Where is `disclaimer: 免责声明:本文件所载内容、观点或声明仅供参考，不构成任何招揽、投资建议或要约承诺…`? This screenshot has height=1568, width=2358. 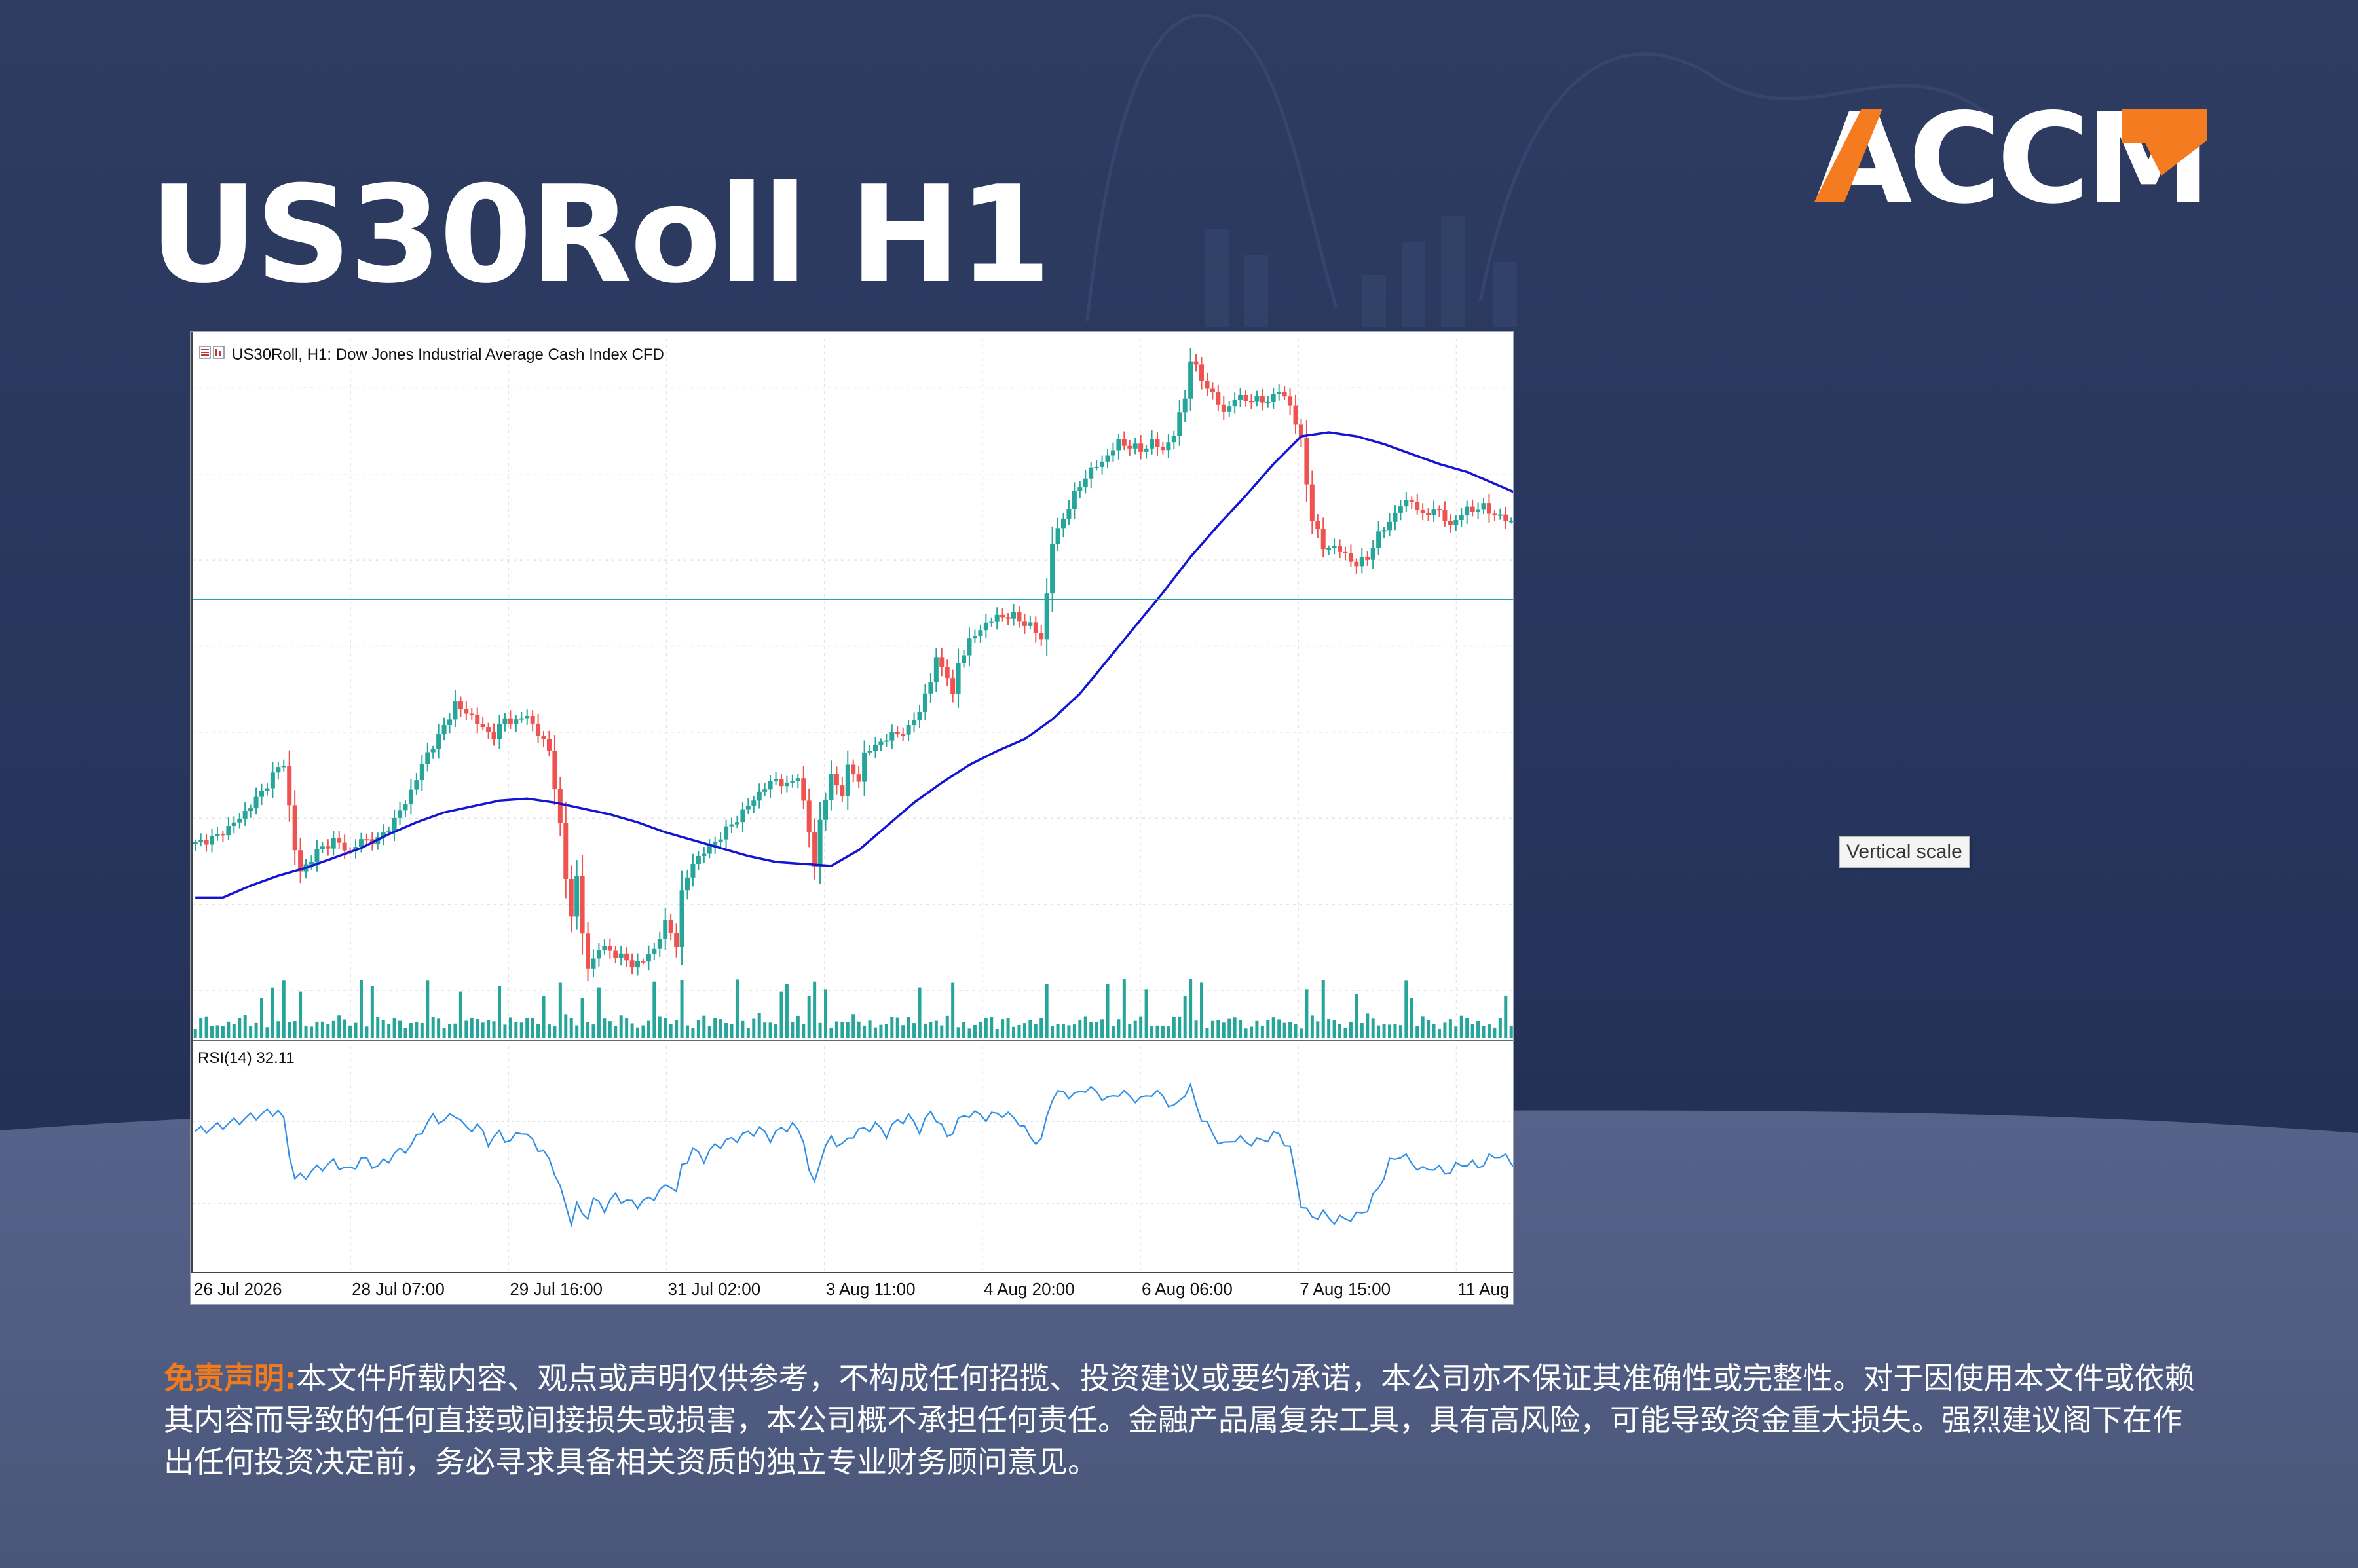 disclaimer: 免责声明:本文件所载内容、观点或声明仅供参考，不构成任何招揽、投资建议或要约承诺… is located at coordinates (1183, 1420).